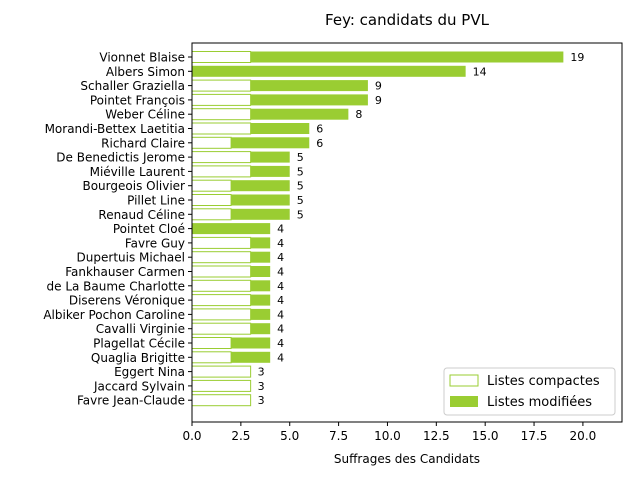 This screenshot has height=480, width=640. I want to click on category-label: Pointet Cloé, so click(149, 229).